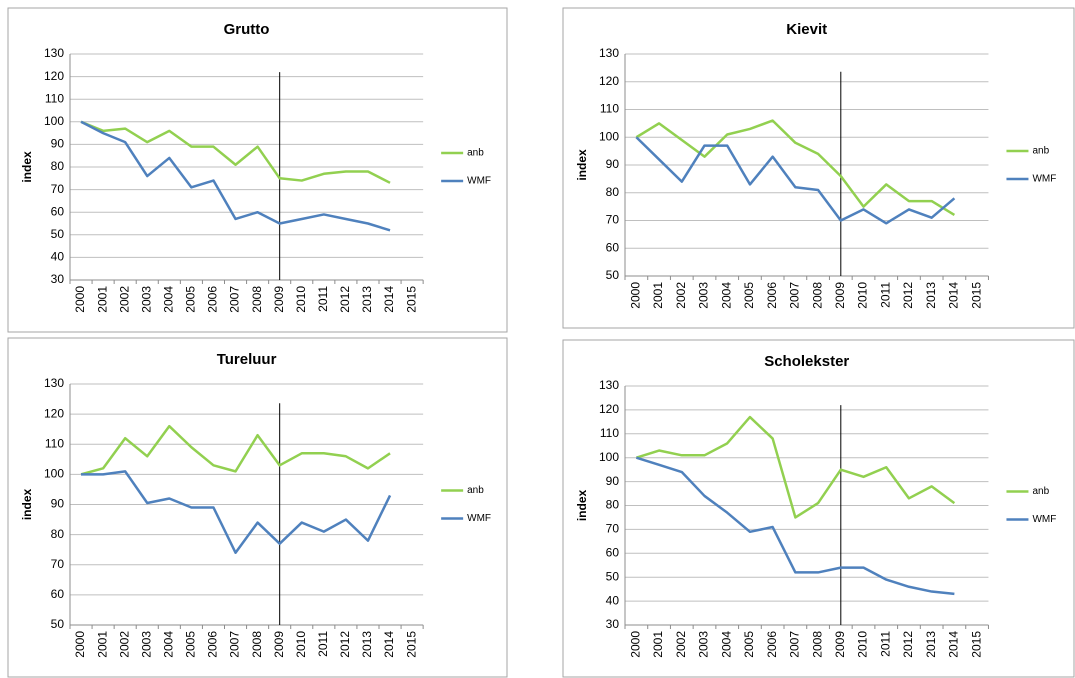 The image size is (1075, 678). What do you see at coordinates (247, 29) in the screenshot?
I see `chart-title: Grutto` at bounding box center [247, 29].